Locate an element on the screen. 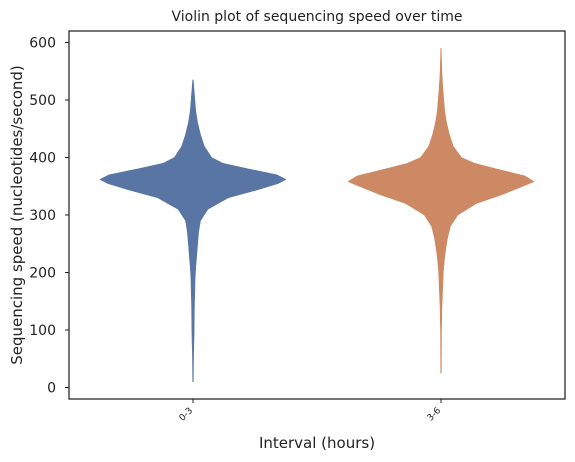 The height and width of the screenshot is (462, 575). y-tick-label: 0 is located at coordinates (51, 389).